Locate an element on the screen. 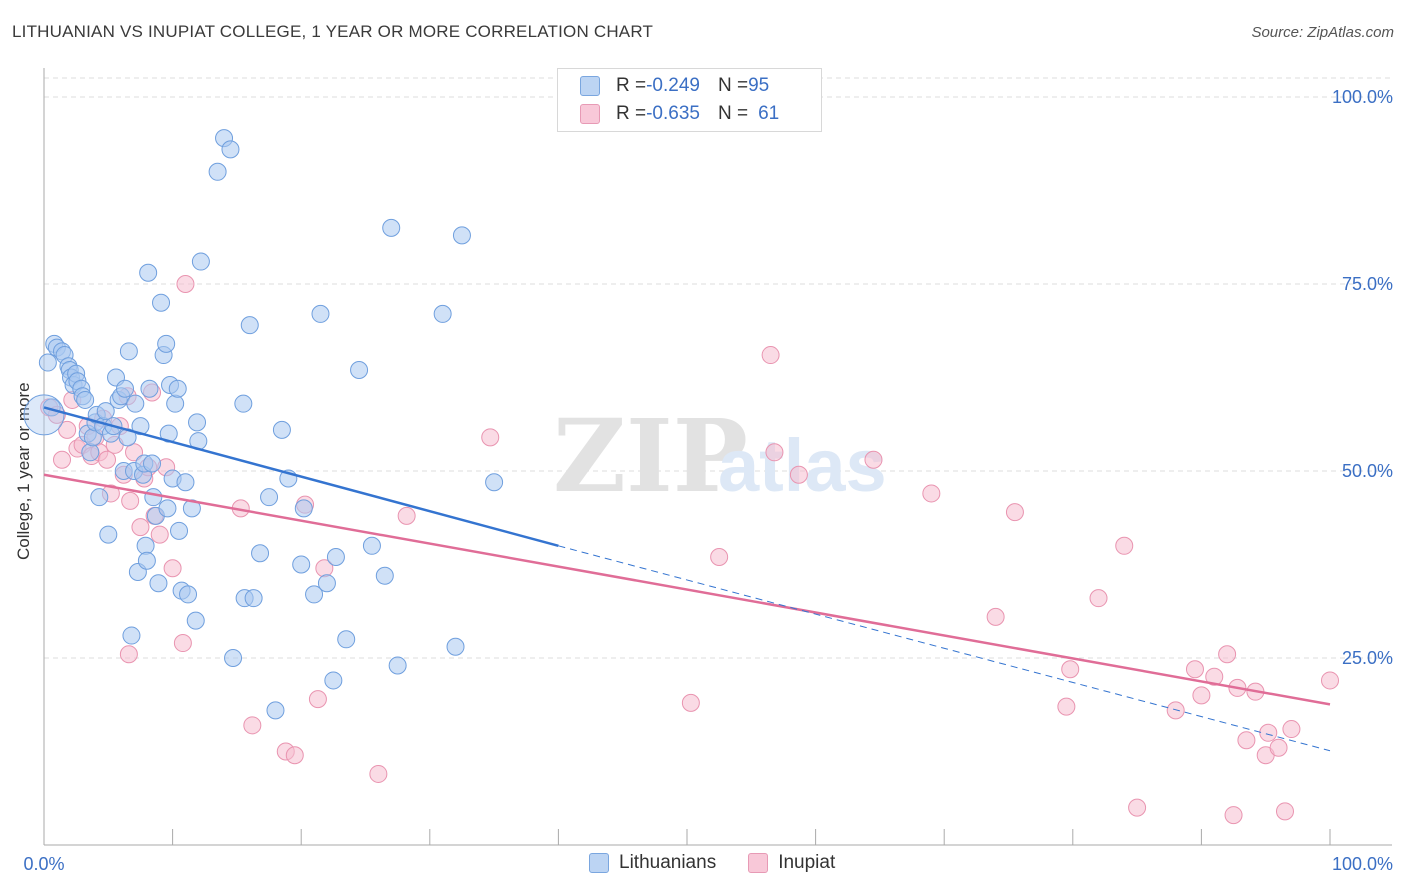 Image resolution: width=1406 pixels, height=892 pixels. stats-legend: R = -0.249 N = 95 R = -0.635 N = 61 is located at coordinates (689, 100).